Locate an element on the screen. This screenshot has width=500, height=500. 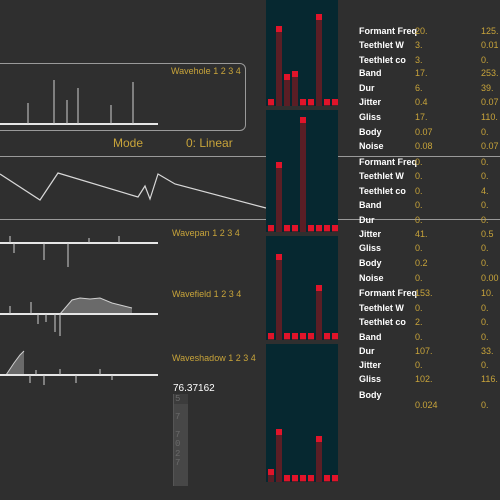
slider-digit: 5 is located at coordinates (178, 399).